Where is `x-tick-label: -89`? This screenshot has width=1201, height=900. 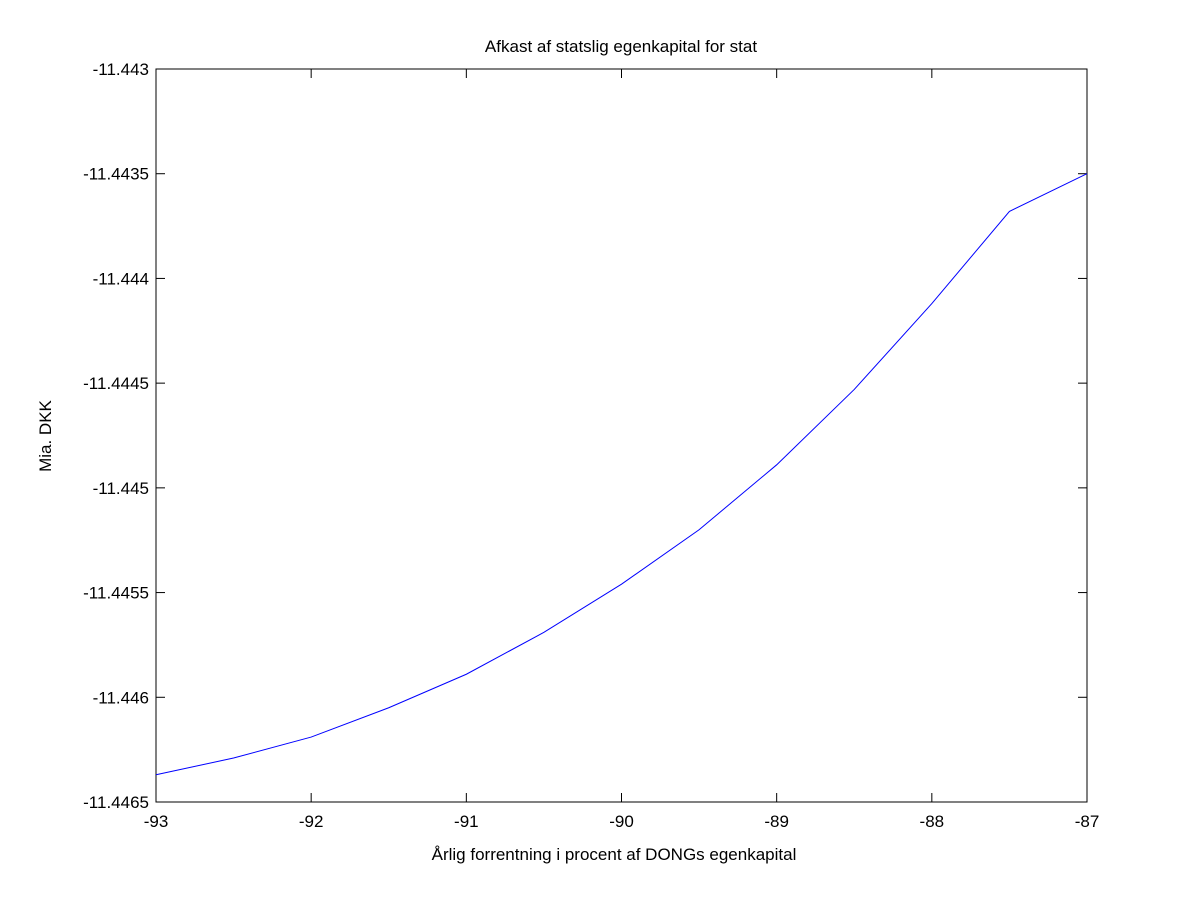
x-tick-label: -89 is located at coordinates (776, 821).